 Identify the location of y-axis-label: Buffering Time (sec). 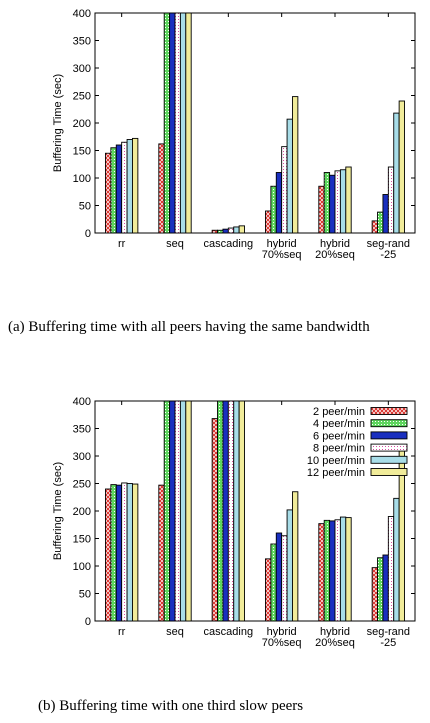
(58, 511).